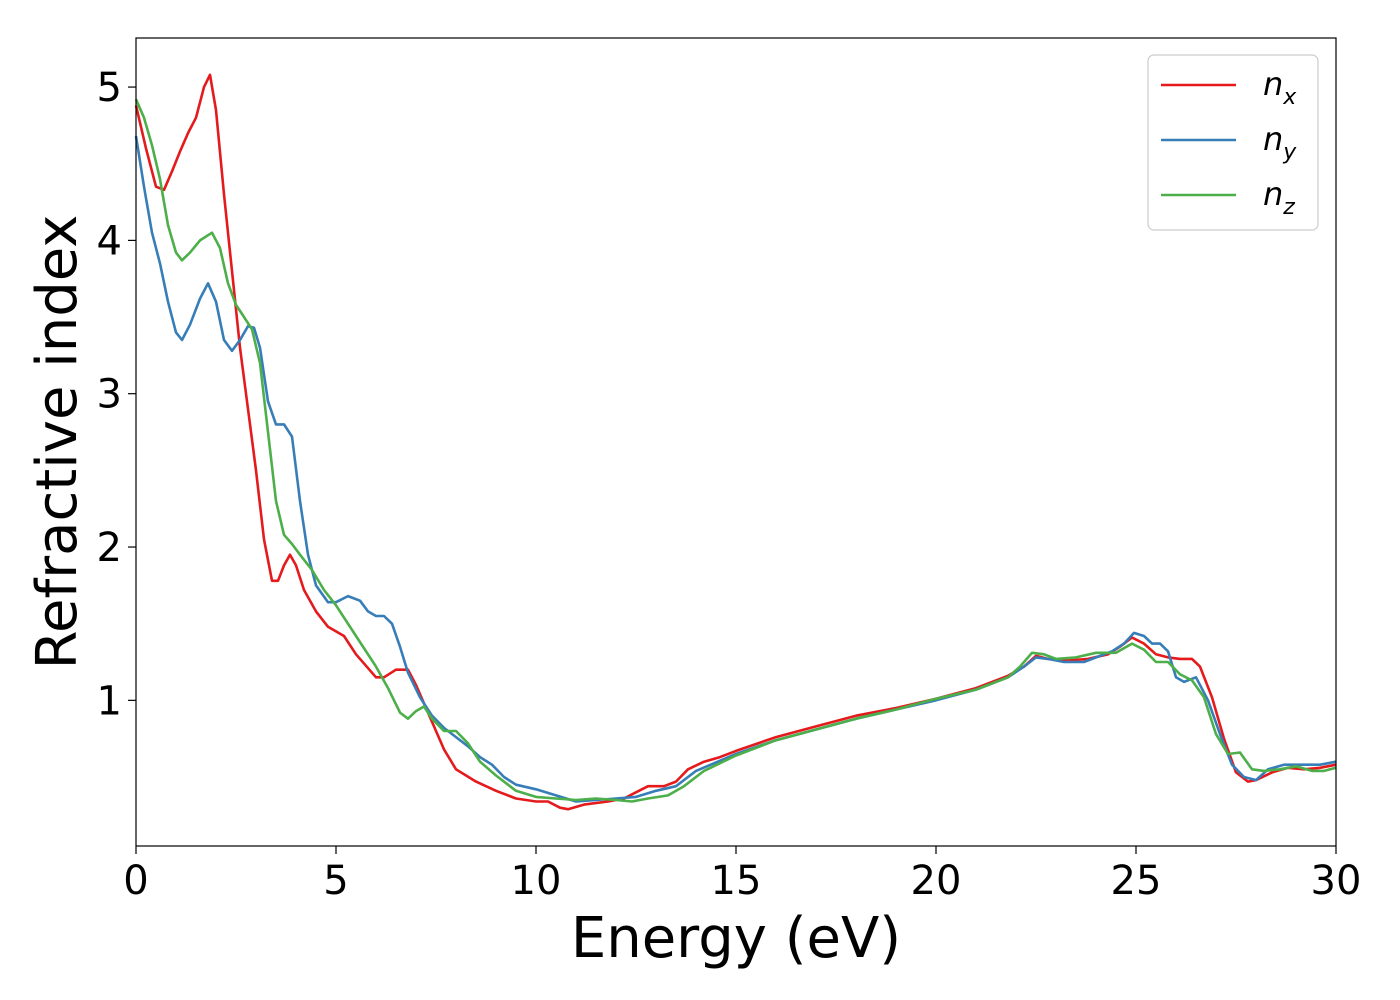  I want to click on x-tick-label: 10, so click(536, 881).